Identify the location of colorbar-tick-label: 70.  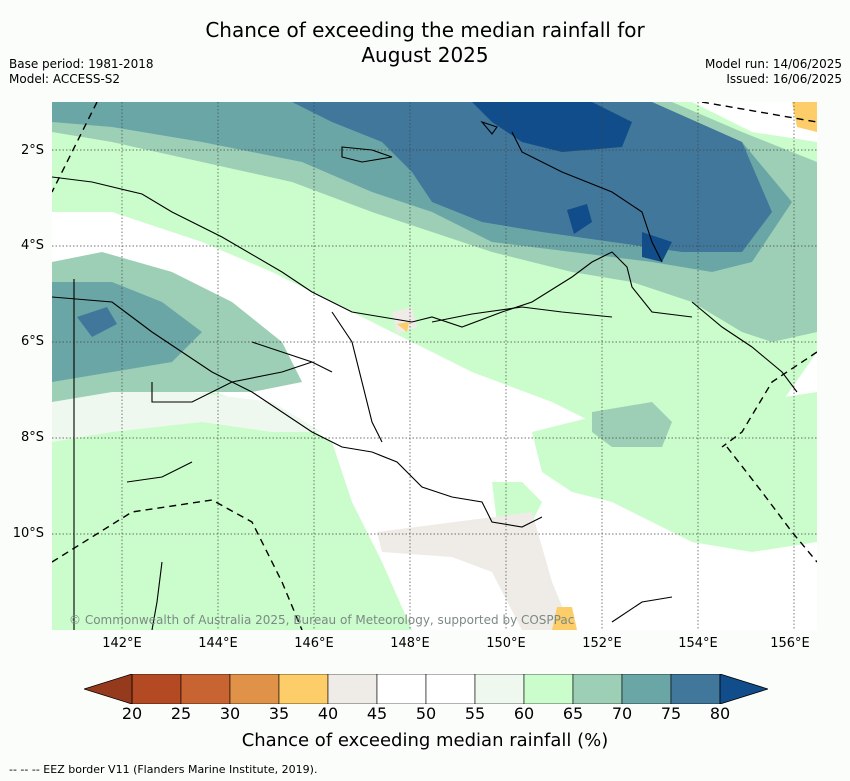
(622, 713).